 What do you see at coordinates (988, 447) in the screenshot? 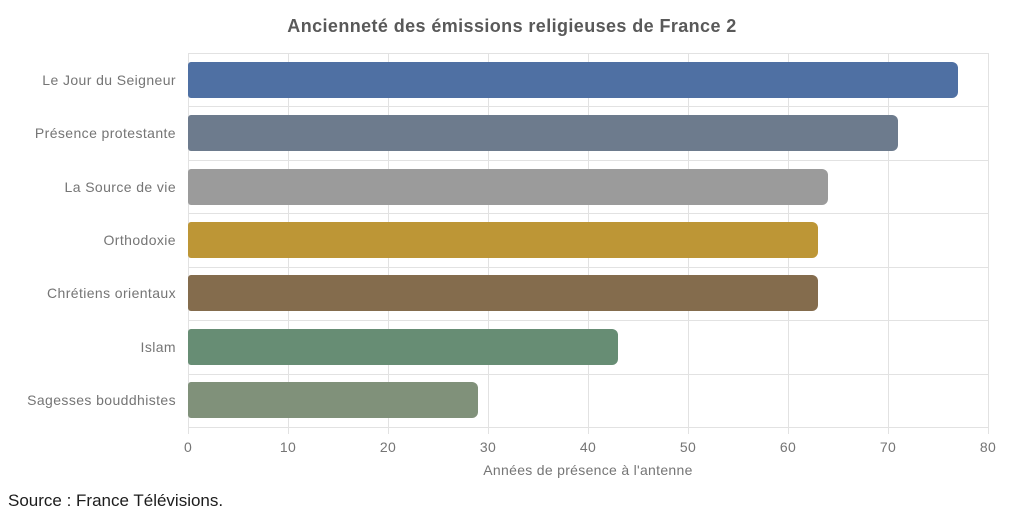
I see `x-tick-label: 80` at bounding box center [988, 447].